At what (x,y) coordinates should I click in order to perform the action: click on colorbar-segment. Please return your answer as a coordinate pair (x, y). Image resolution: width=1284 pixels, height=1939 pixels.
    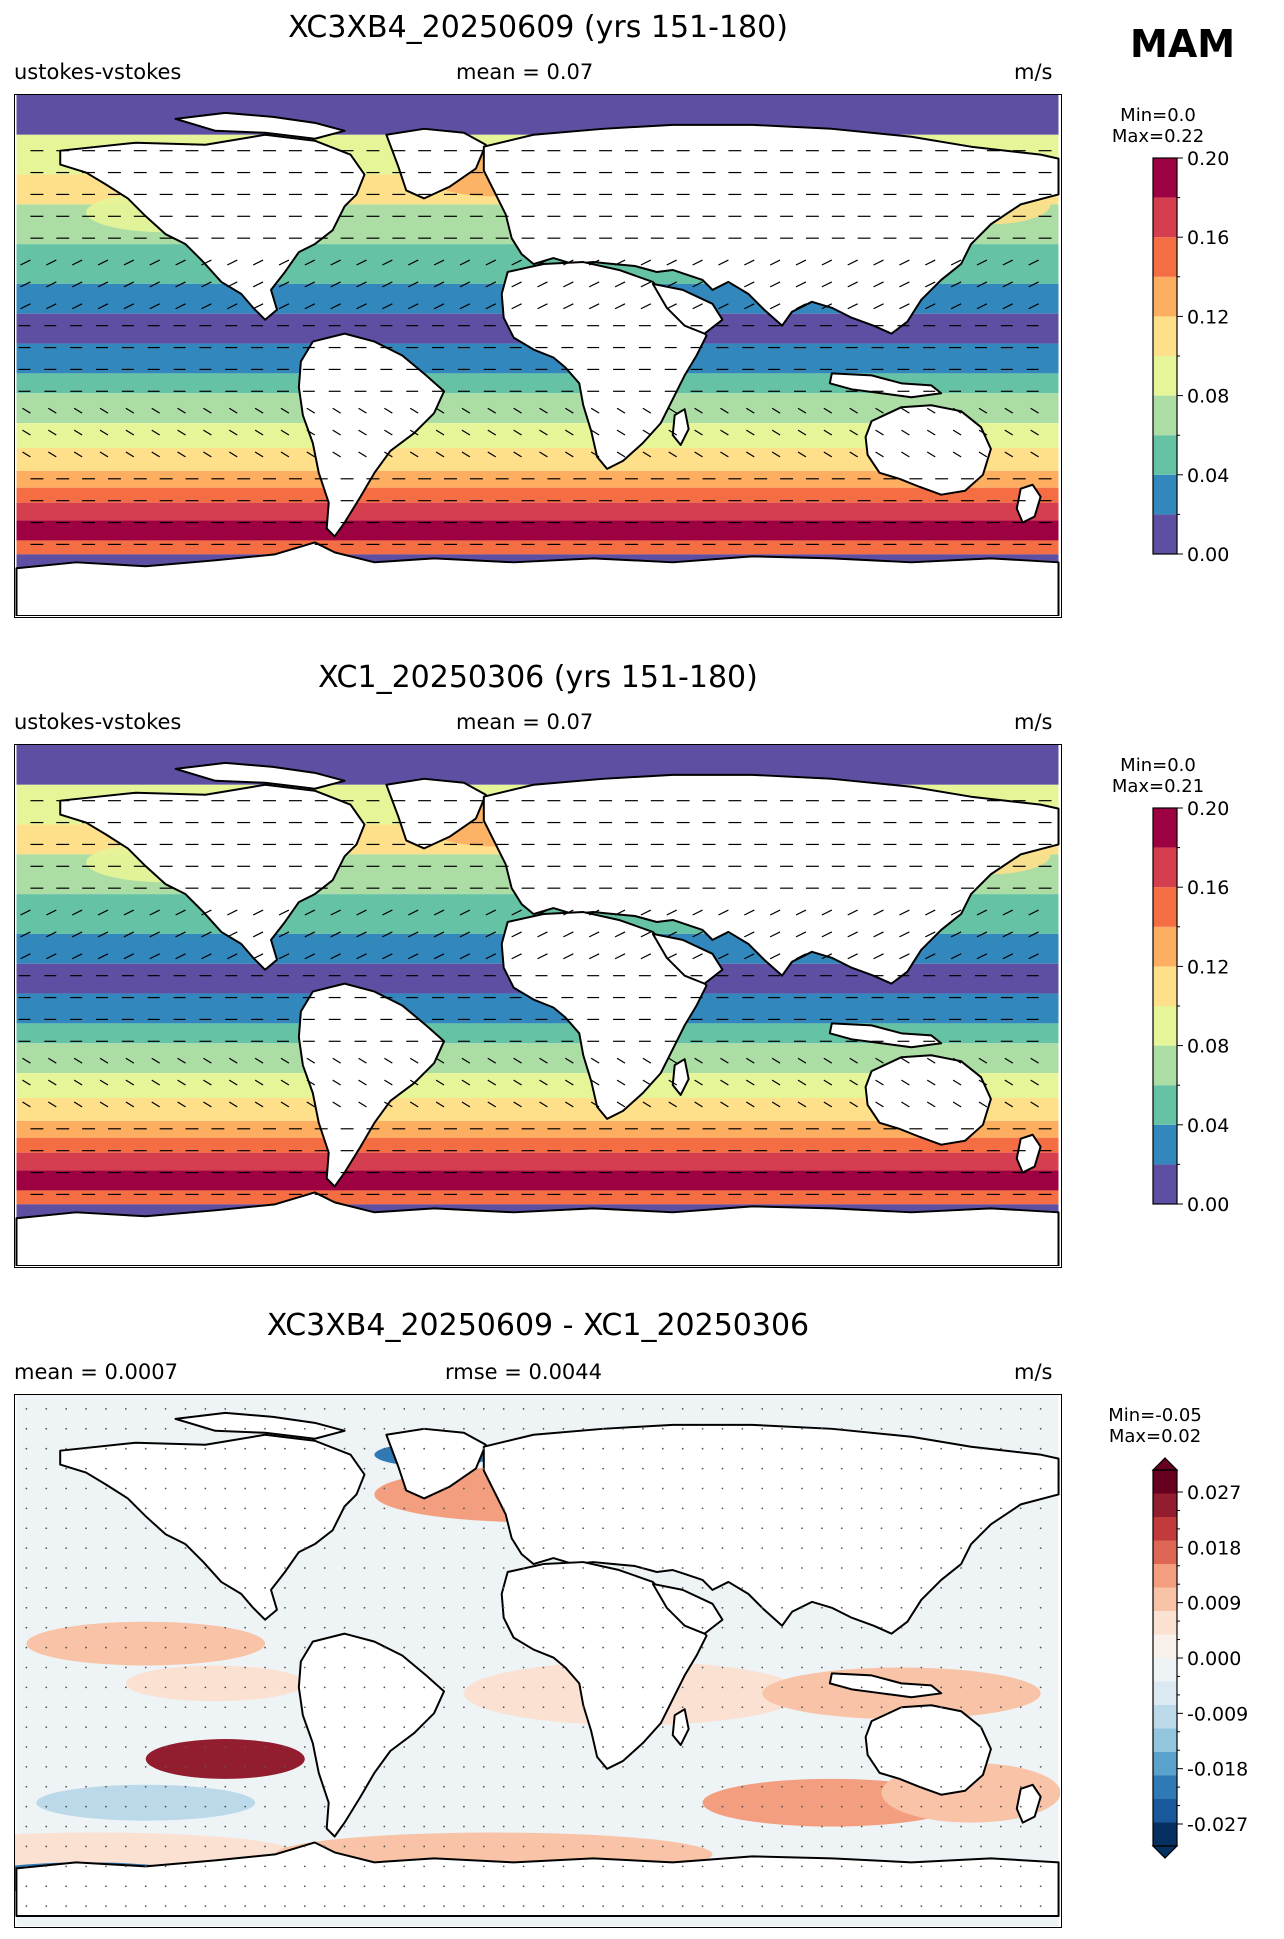
    Looking at the image, I should click on (1165, 1740).